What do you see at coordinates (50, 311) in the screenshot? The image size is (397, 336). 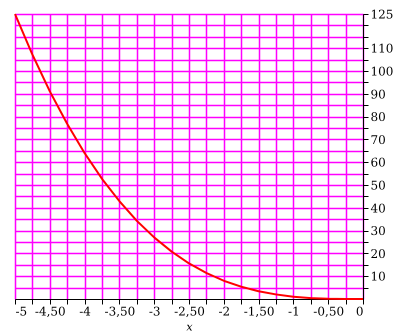 I see `x-tick-label: -4,50` at bounding box center [50, 311].